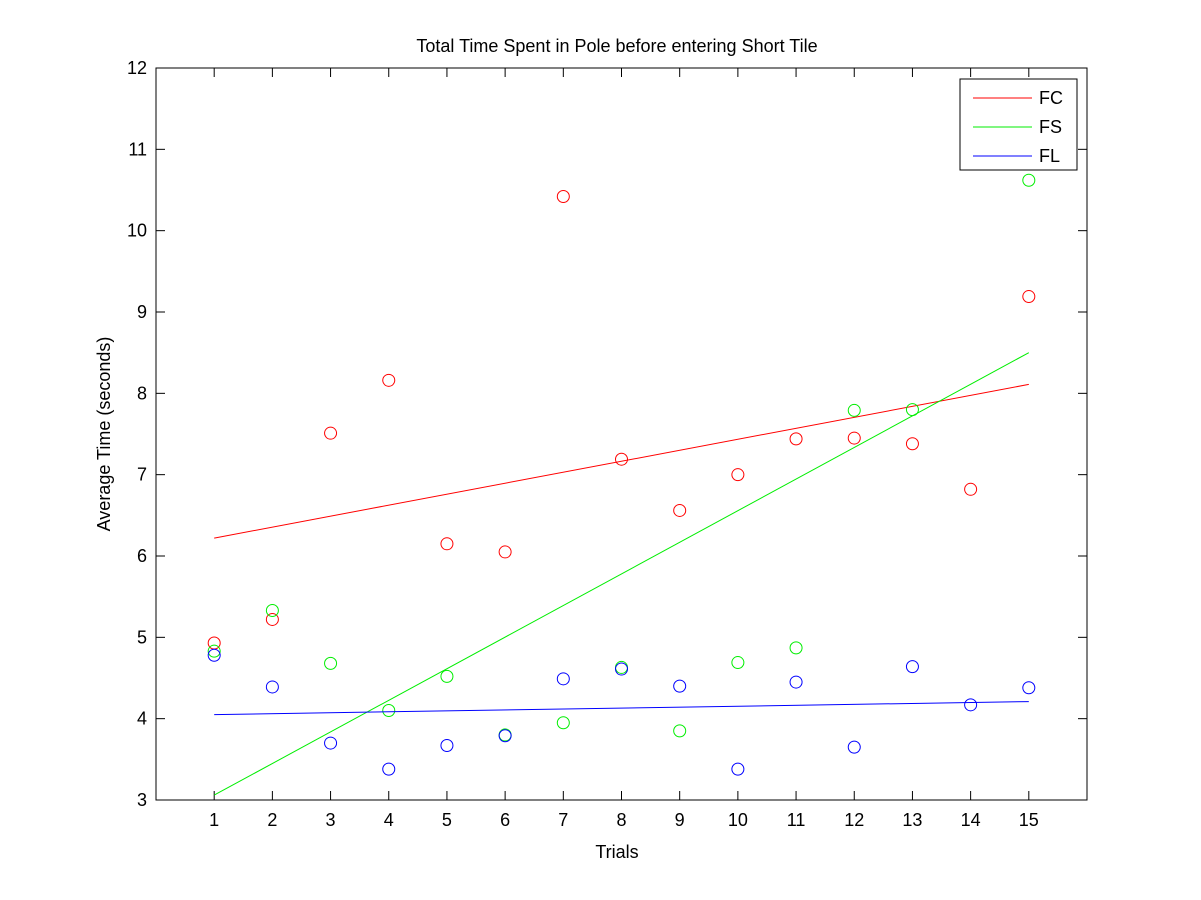 Image resolution: width=1201 pixels, height=900 pixels. Describe the element at coordinates (389, 820) in the screenshot. I see `x-tick-label: 4` at that location.